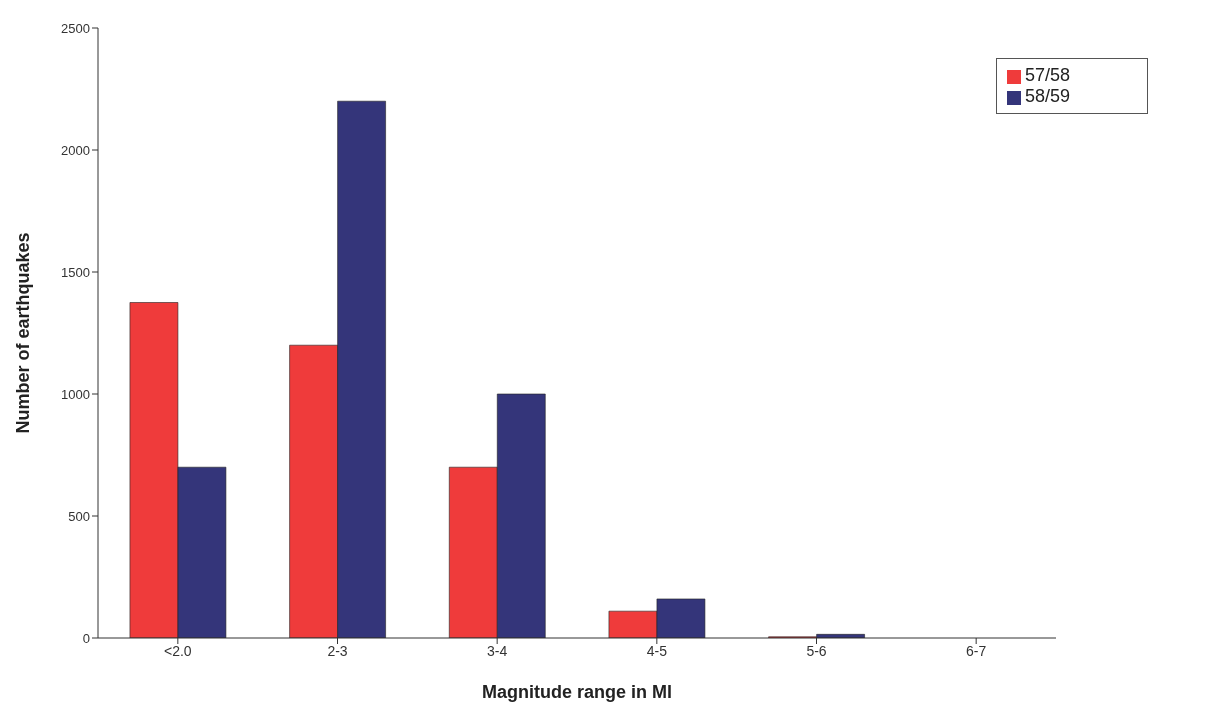 The width and height of the screenshot is (1232, 727). Describe the element at coordinates (816, 650) in the screenshot. I see `x-tick-label: 5-6` at that location.